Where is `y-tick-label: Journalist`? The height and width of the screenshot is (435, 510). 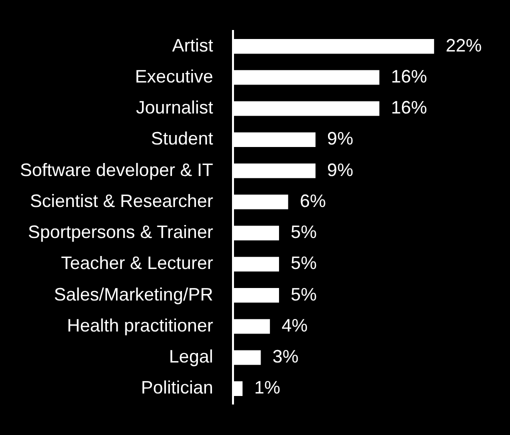
y-tick-label: Journalist is located at coordinates (175, 108).